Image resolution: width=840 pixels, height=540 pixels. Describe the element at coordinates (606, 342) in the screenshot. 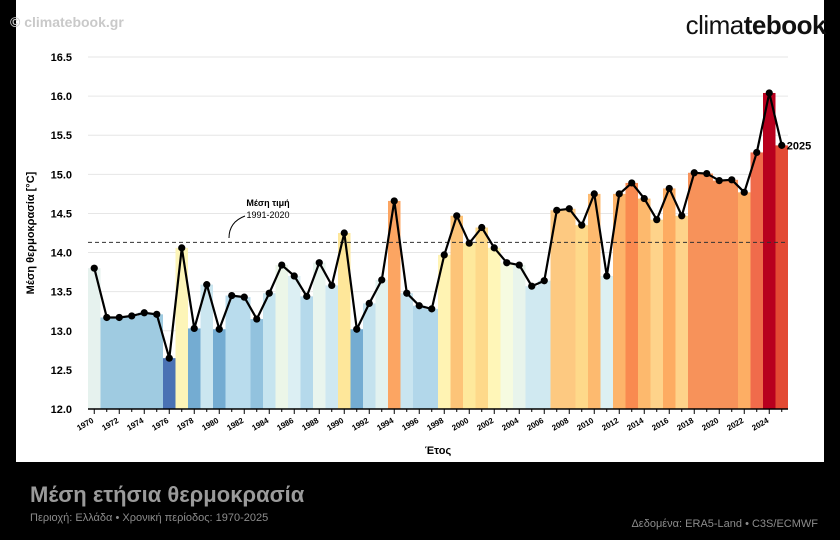

I see `bar-2011` at that location.